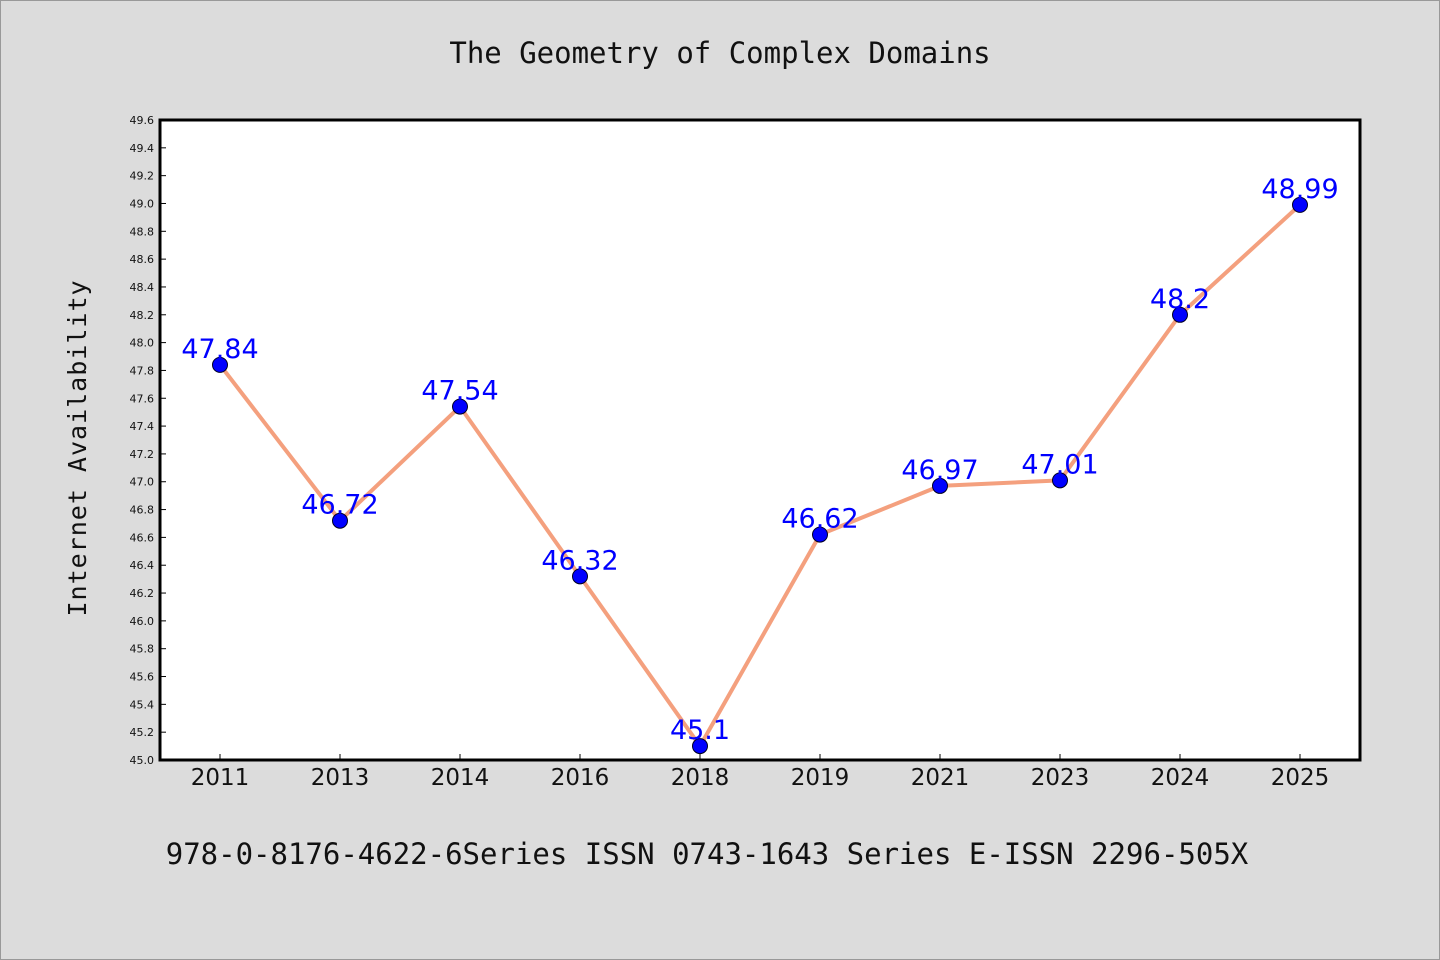 This screenshot has width=1440, height=960. What do you see at coordinates (820, 778) in the screenshot?
I see `x-tick-label: 2019` at bounding box center [820, 778].